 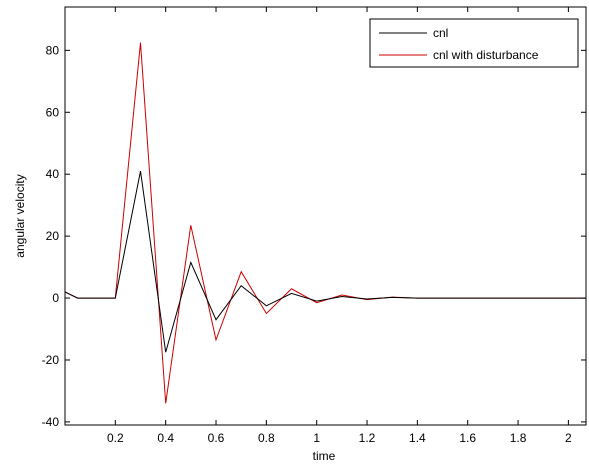 What do you see at coordinates (55, 298) in the screenshot?
I see `y-tick-label: 0` at bounding box center [55, 298].